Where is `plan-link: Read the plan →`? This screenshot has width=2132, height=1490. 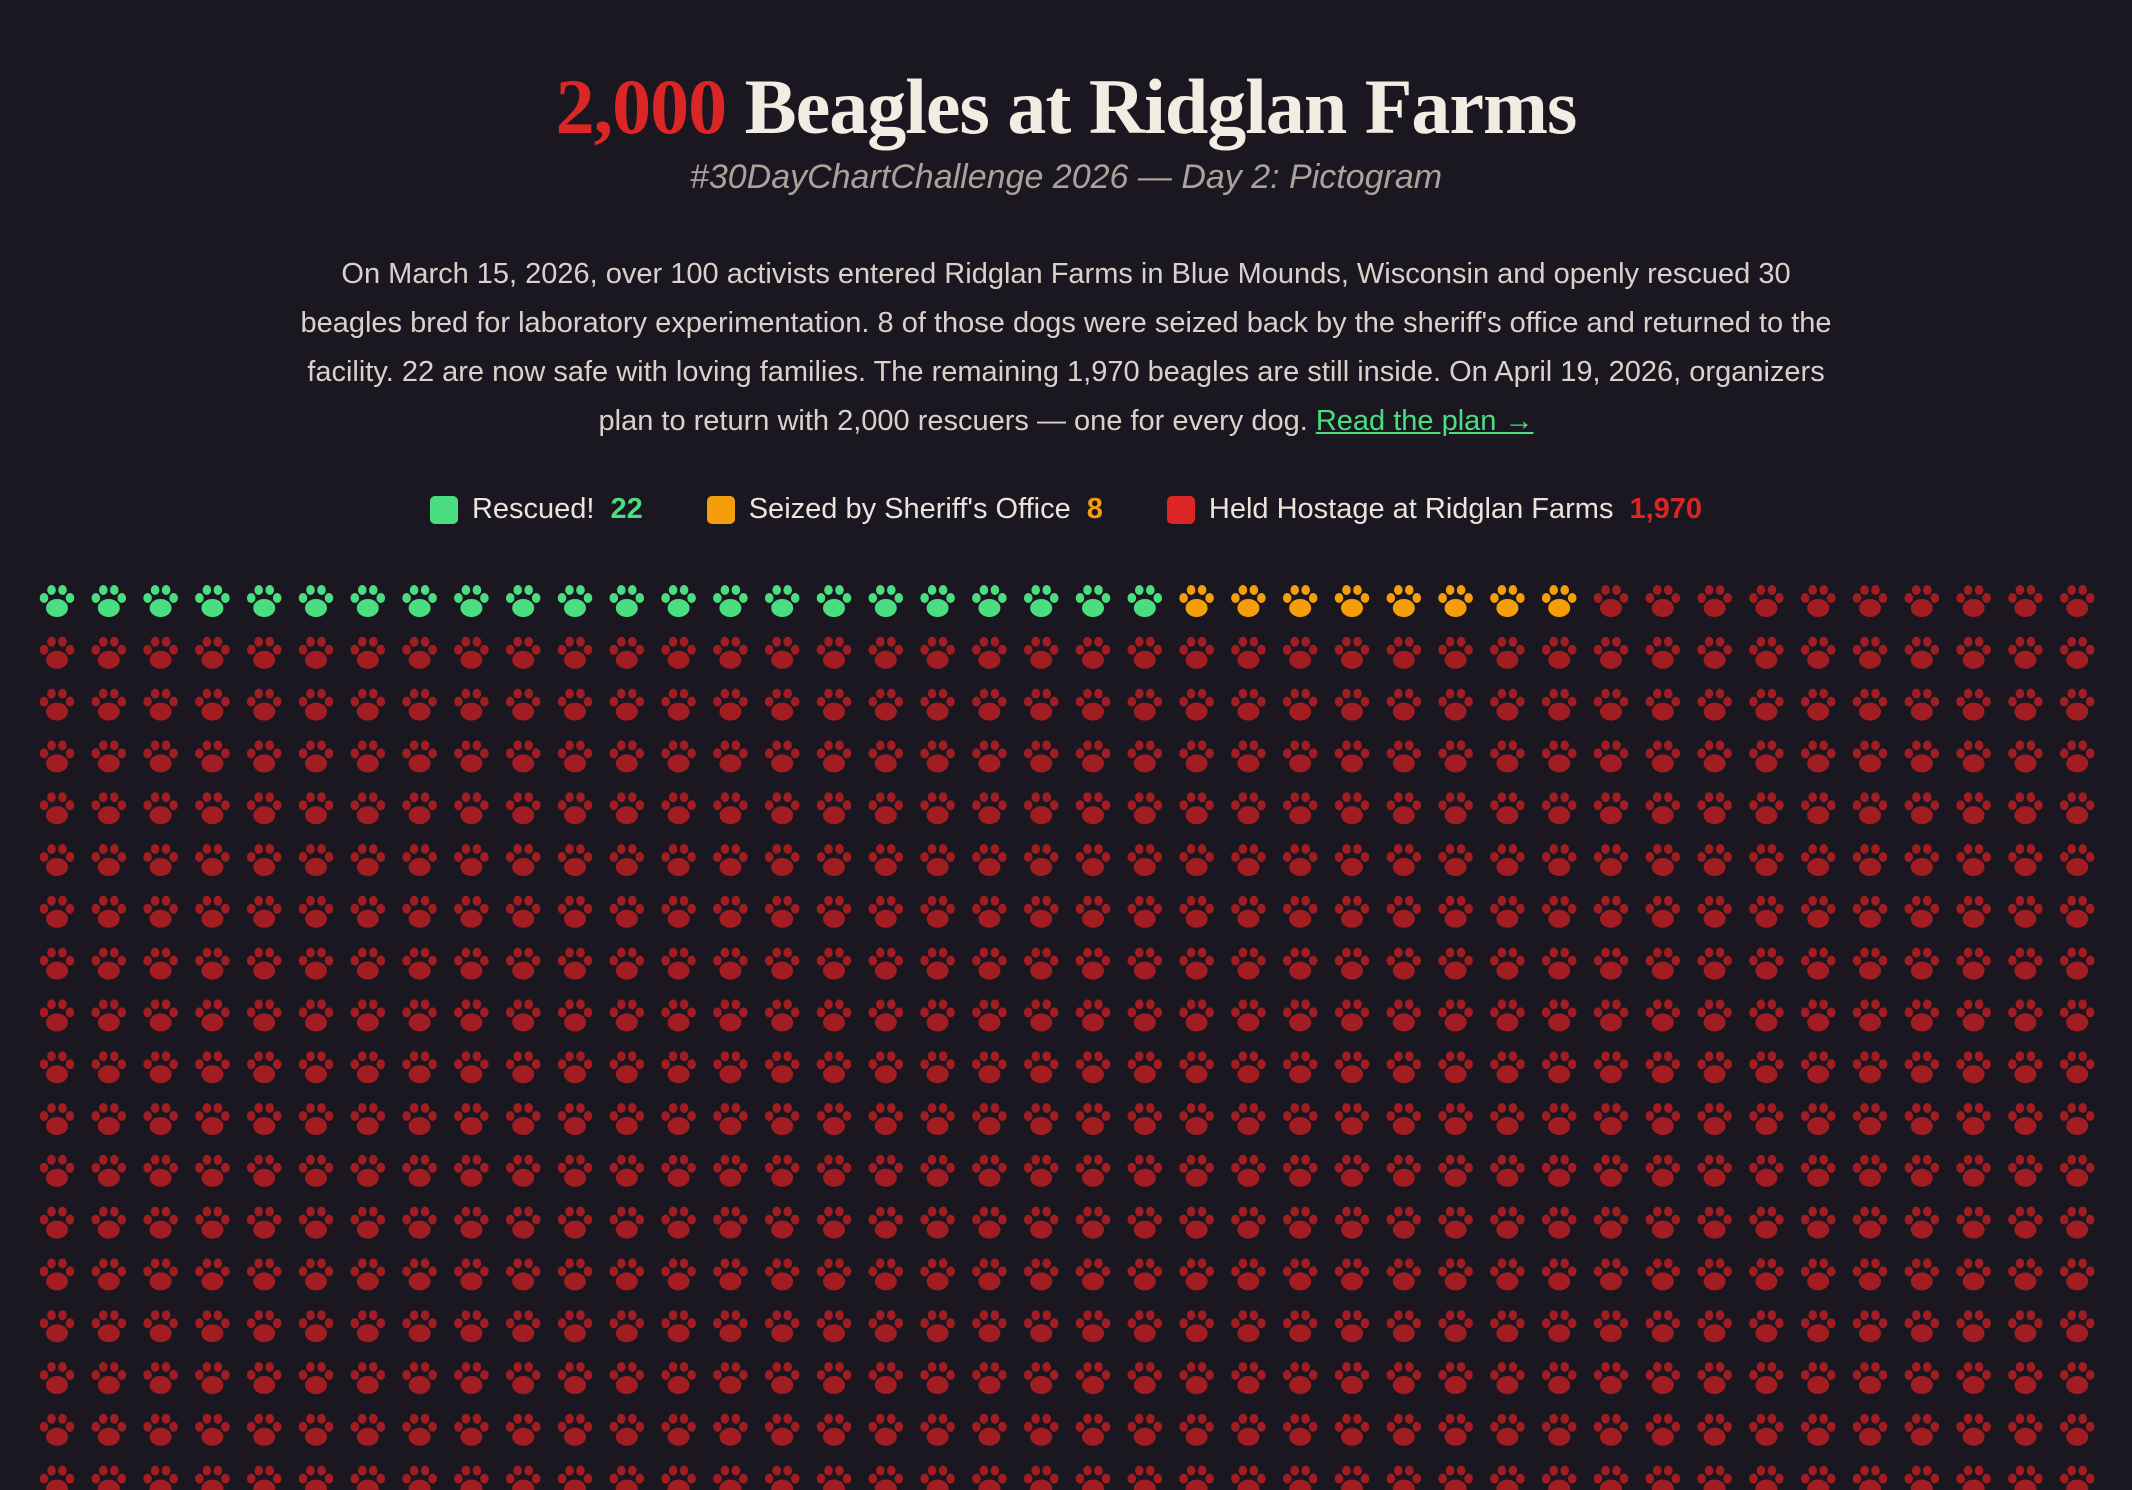
plan-link: Read the plan → is located at coordinates (1424, 421).